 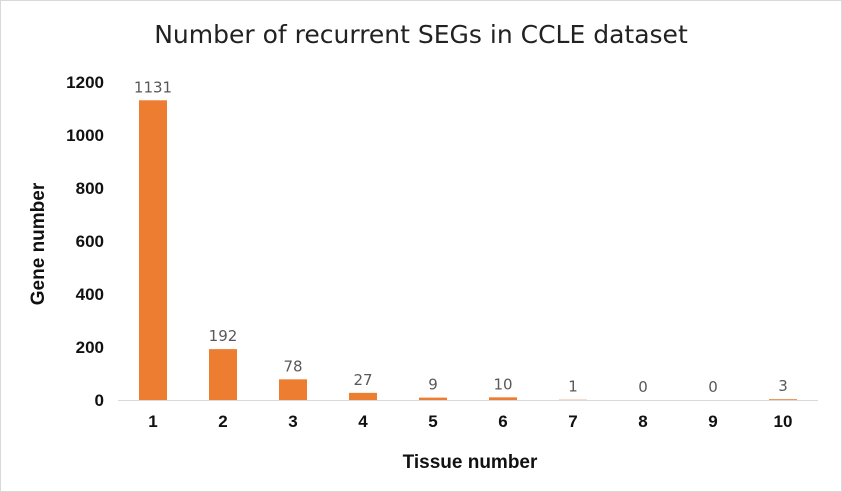 What do you see at coordinates (90, 241) in the screenshot?
I see `y-tick-label: 600` at bounding box center [90, 241].